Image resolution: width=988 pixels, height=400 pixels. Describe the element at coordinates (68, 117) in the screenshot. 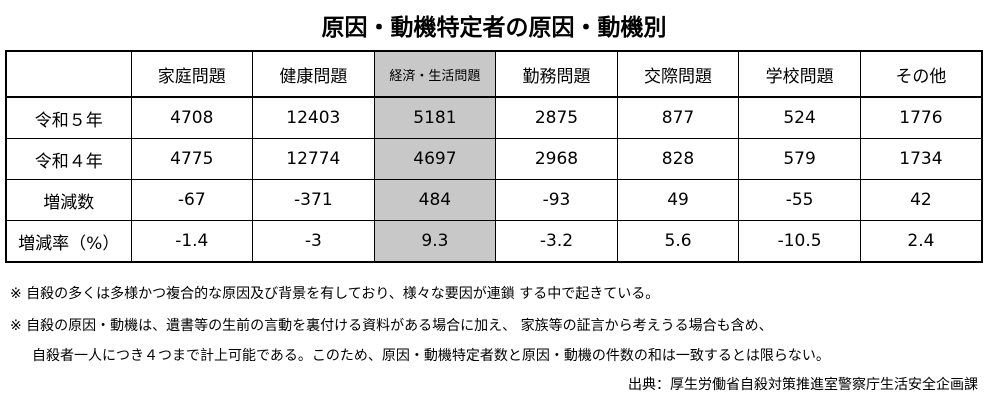

I see `row-label: 令和５年` at that location.